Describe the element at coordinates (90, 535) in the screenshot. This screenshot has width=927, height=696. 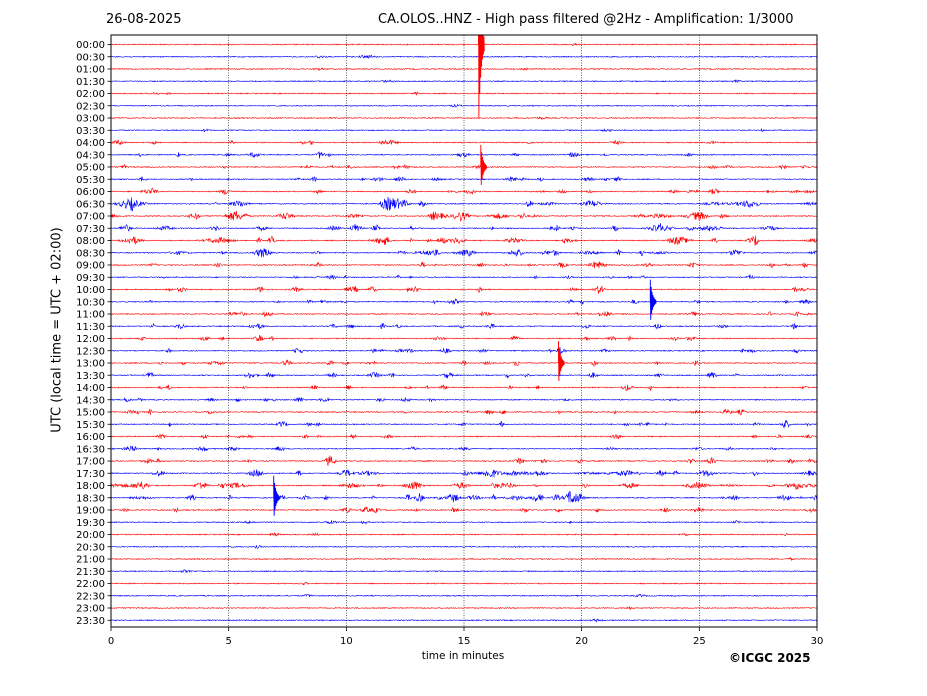
I see `y-tick-label: 20:00` at that location.